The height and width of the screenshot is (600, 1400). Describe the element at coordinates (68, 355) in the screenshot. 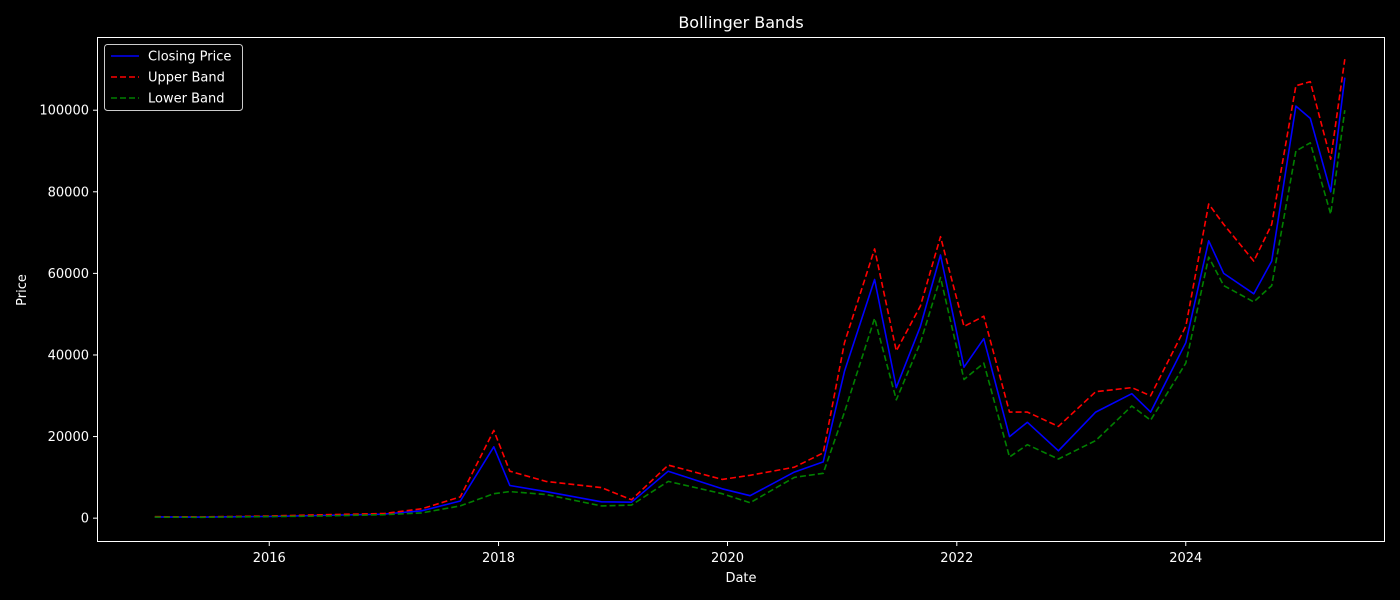

I see `y-tick-label: 40000` at that location.